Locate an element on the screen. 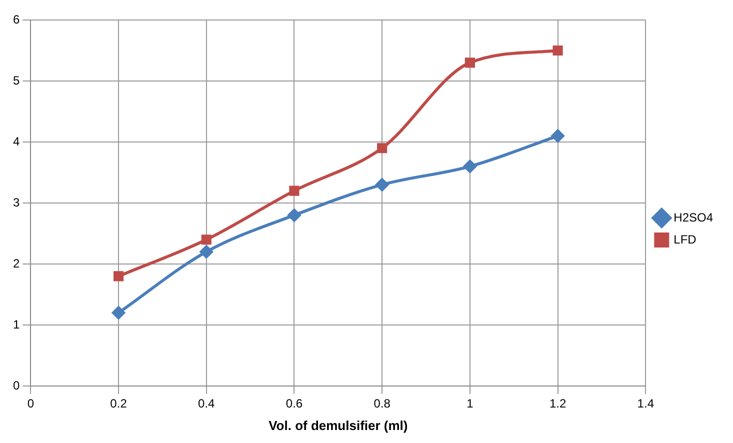  y-tick-label: 0 is located at coordinates (16, 385).